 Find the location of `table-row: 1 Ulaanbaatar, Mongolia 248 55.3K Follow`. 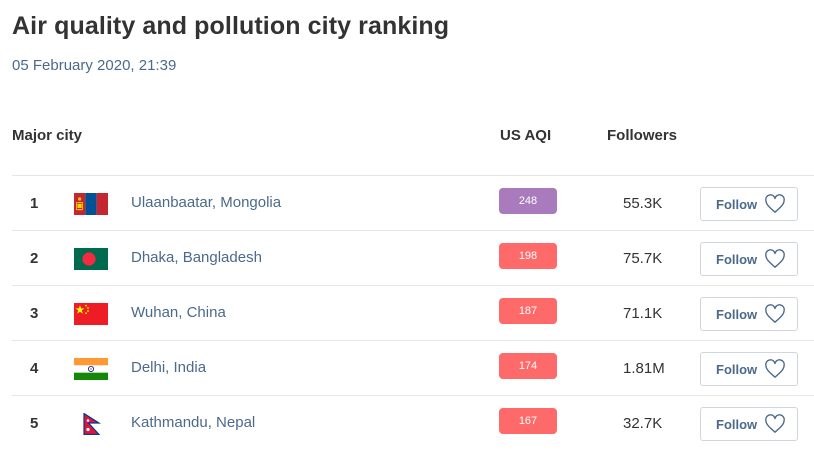

table-row: 1 Ulaanbaatar, Mongolia 248 55.3K Follow is located at coordinates (413, 202).